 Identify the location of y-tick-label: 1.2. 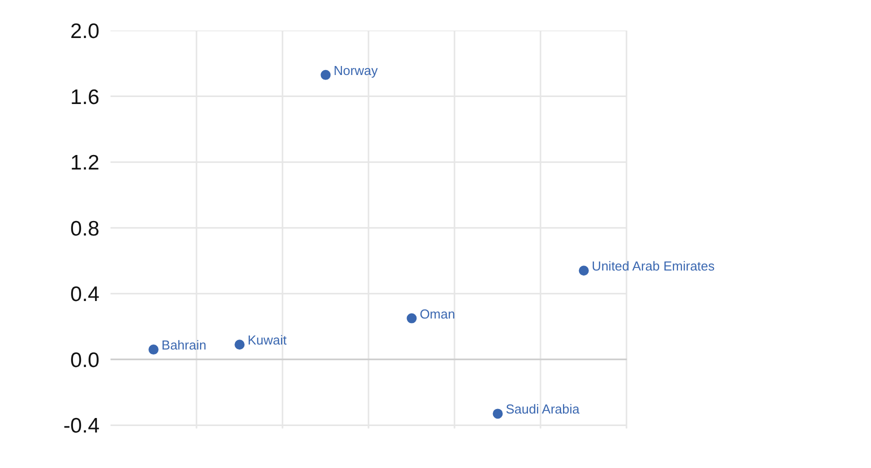
(85, 163).